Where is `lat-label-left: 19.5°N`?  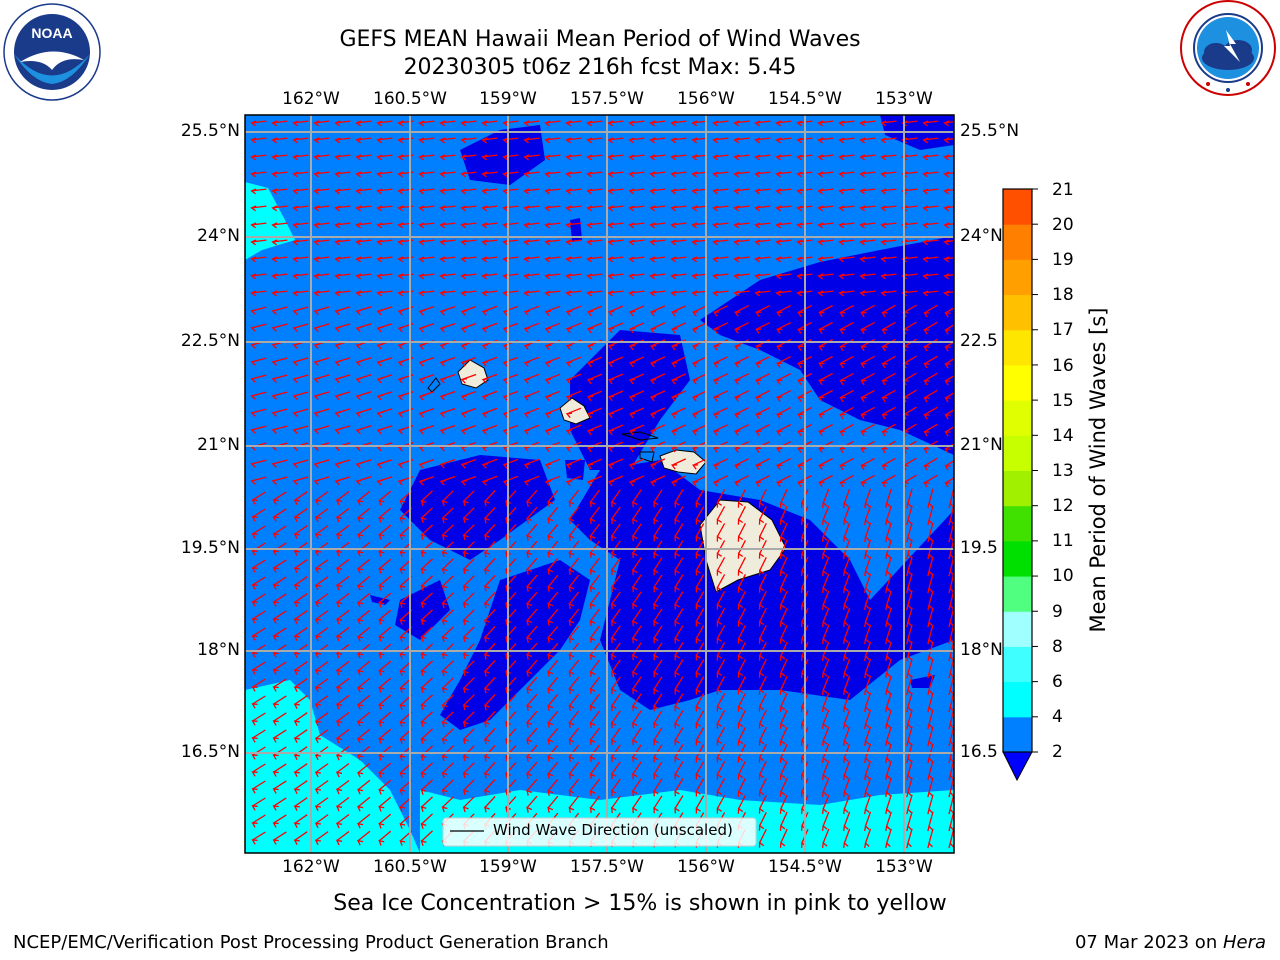 lat-label-left: 19.5°N is located at coordinates (210, 548).